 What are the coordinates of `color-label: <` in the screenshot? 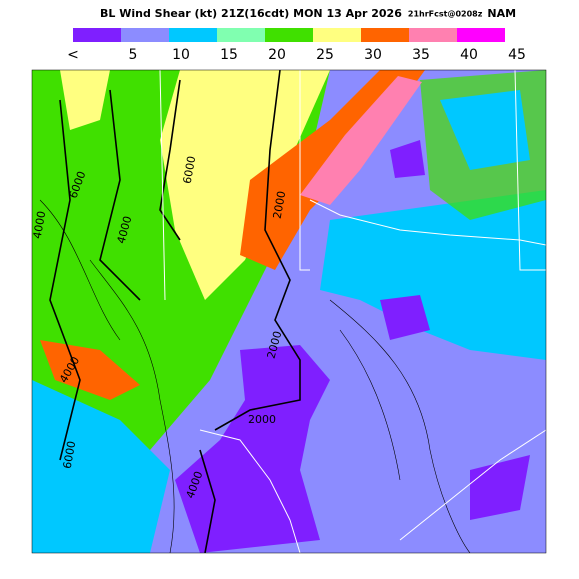 It's located at (73, 55).